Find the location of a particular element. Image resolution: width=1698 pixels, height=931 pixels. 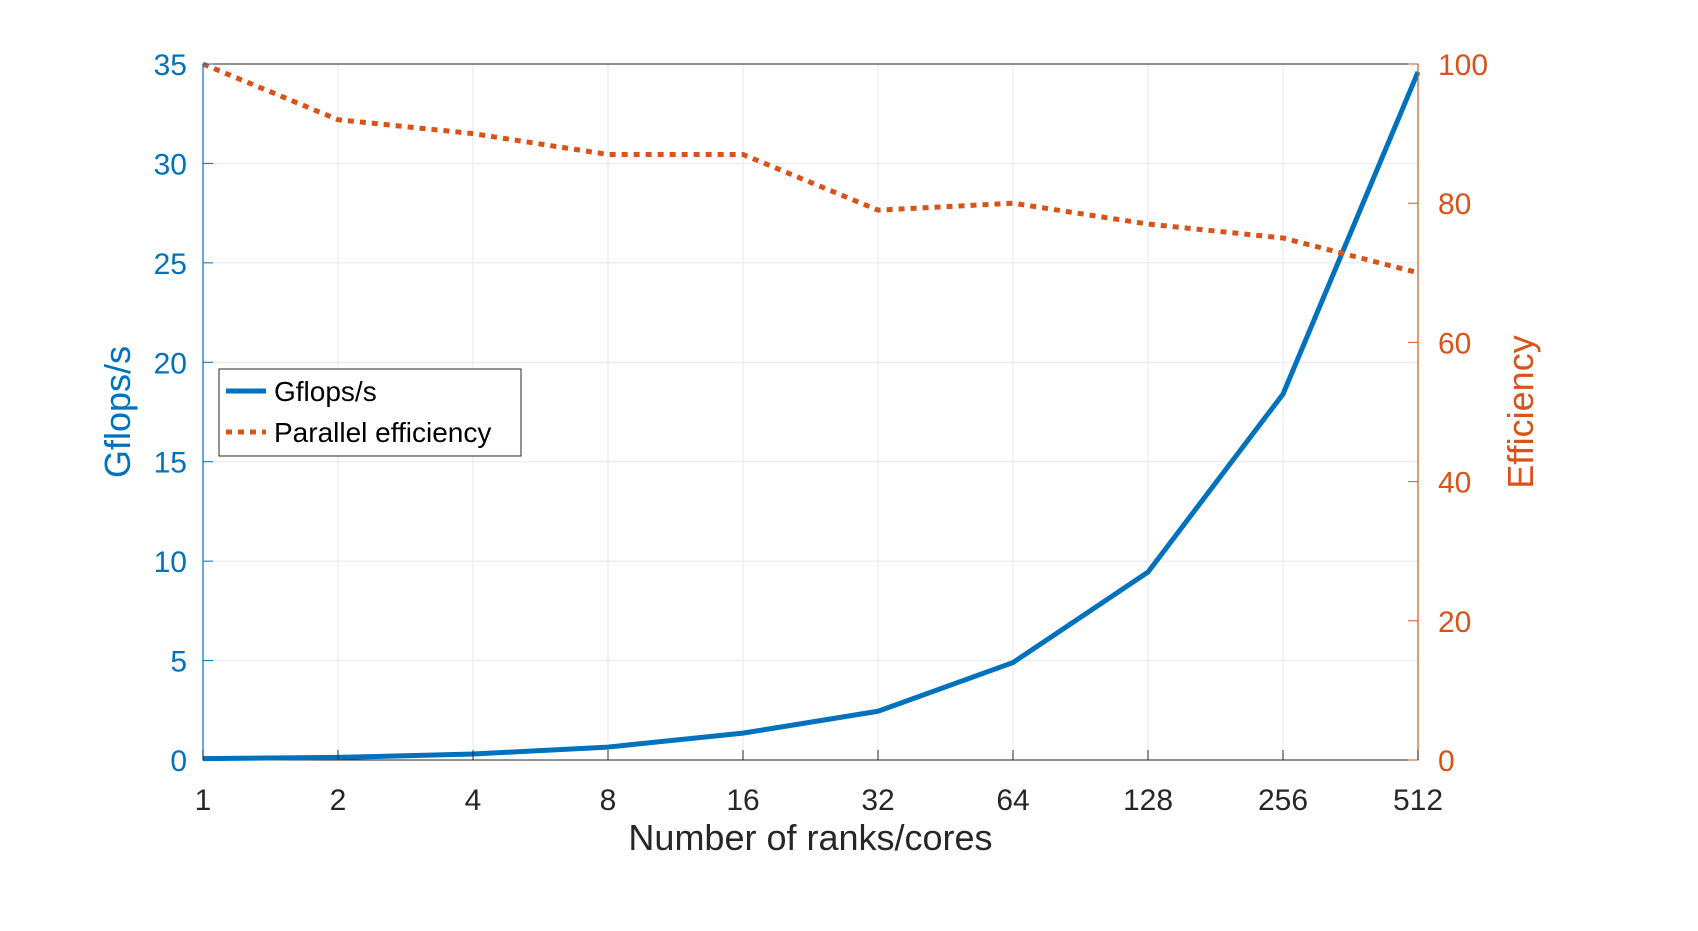

x-tick-label: 1 is located at coordinates (203, 800).